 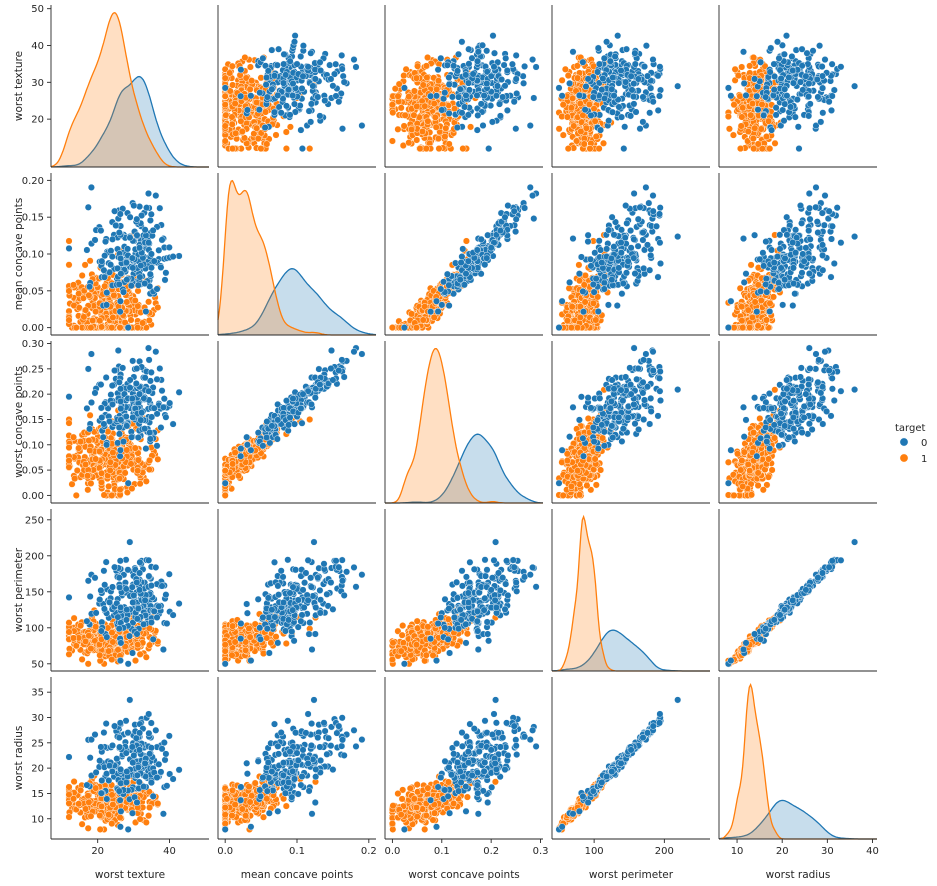 What do you see at coordinates (33, 255) in the screenshot?
I see `y-tick-label: 0.10` at bounding box center [33, 255].